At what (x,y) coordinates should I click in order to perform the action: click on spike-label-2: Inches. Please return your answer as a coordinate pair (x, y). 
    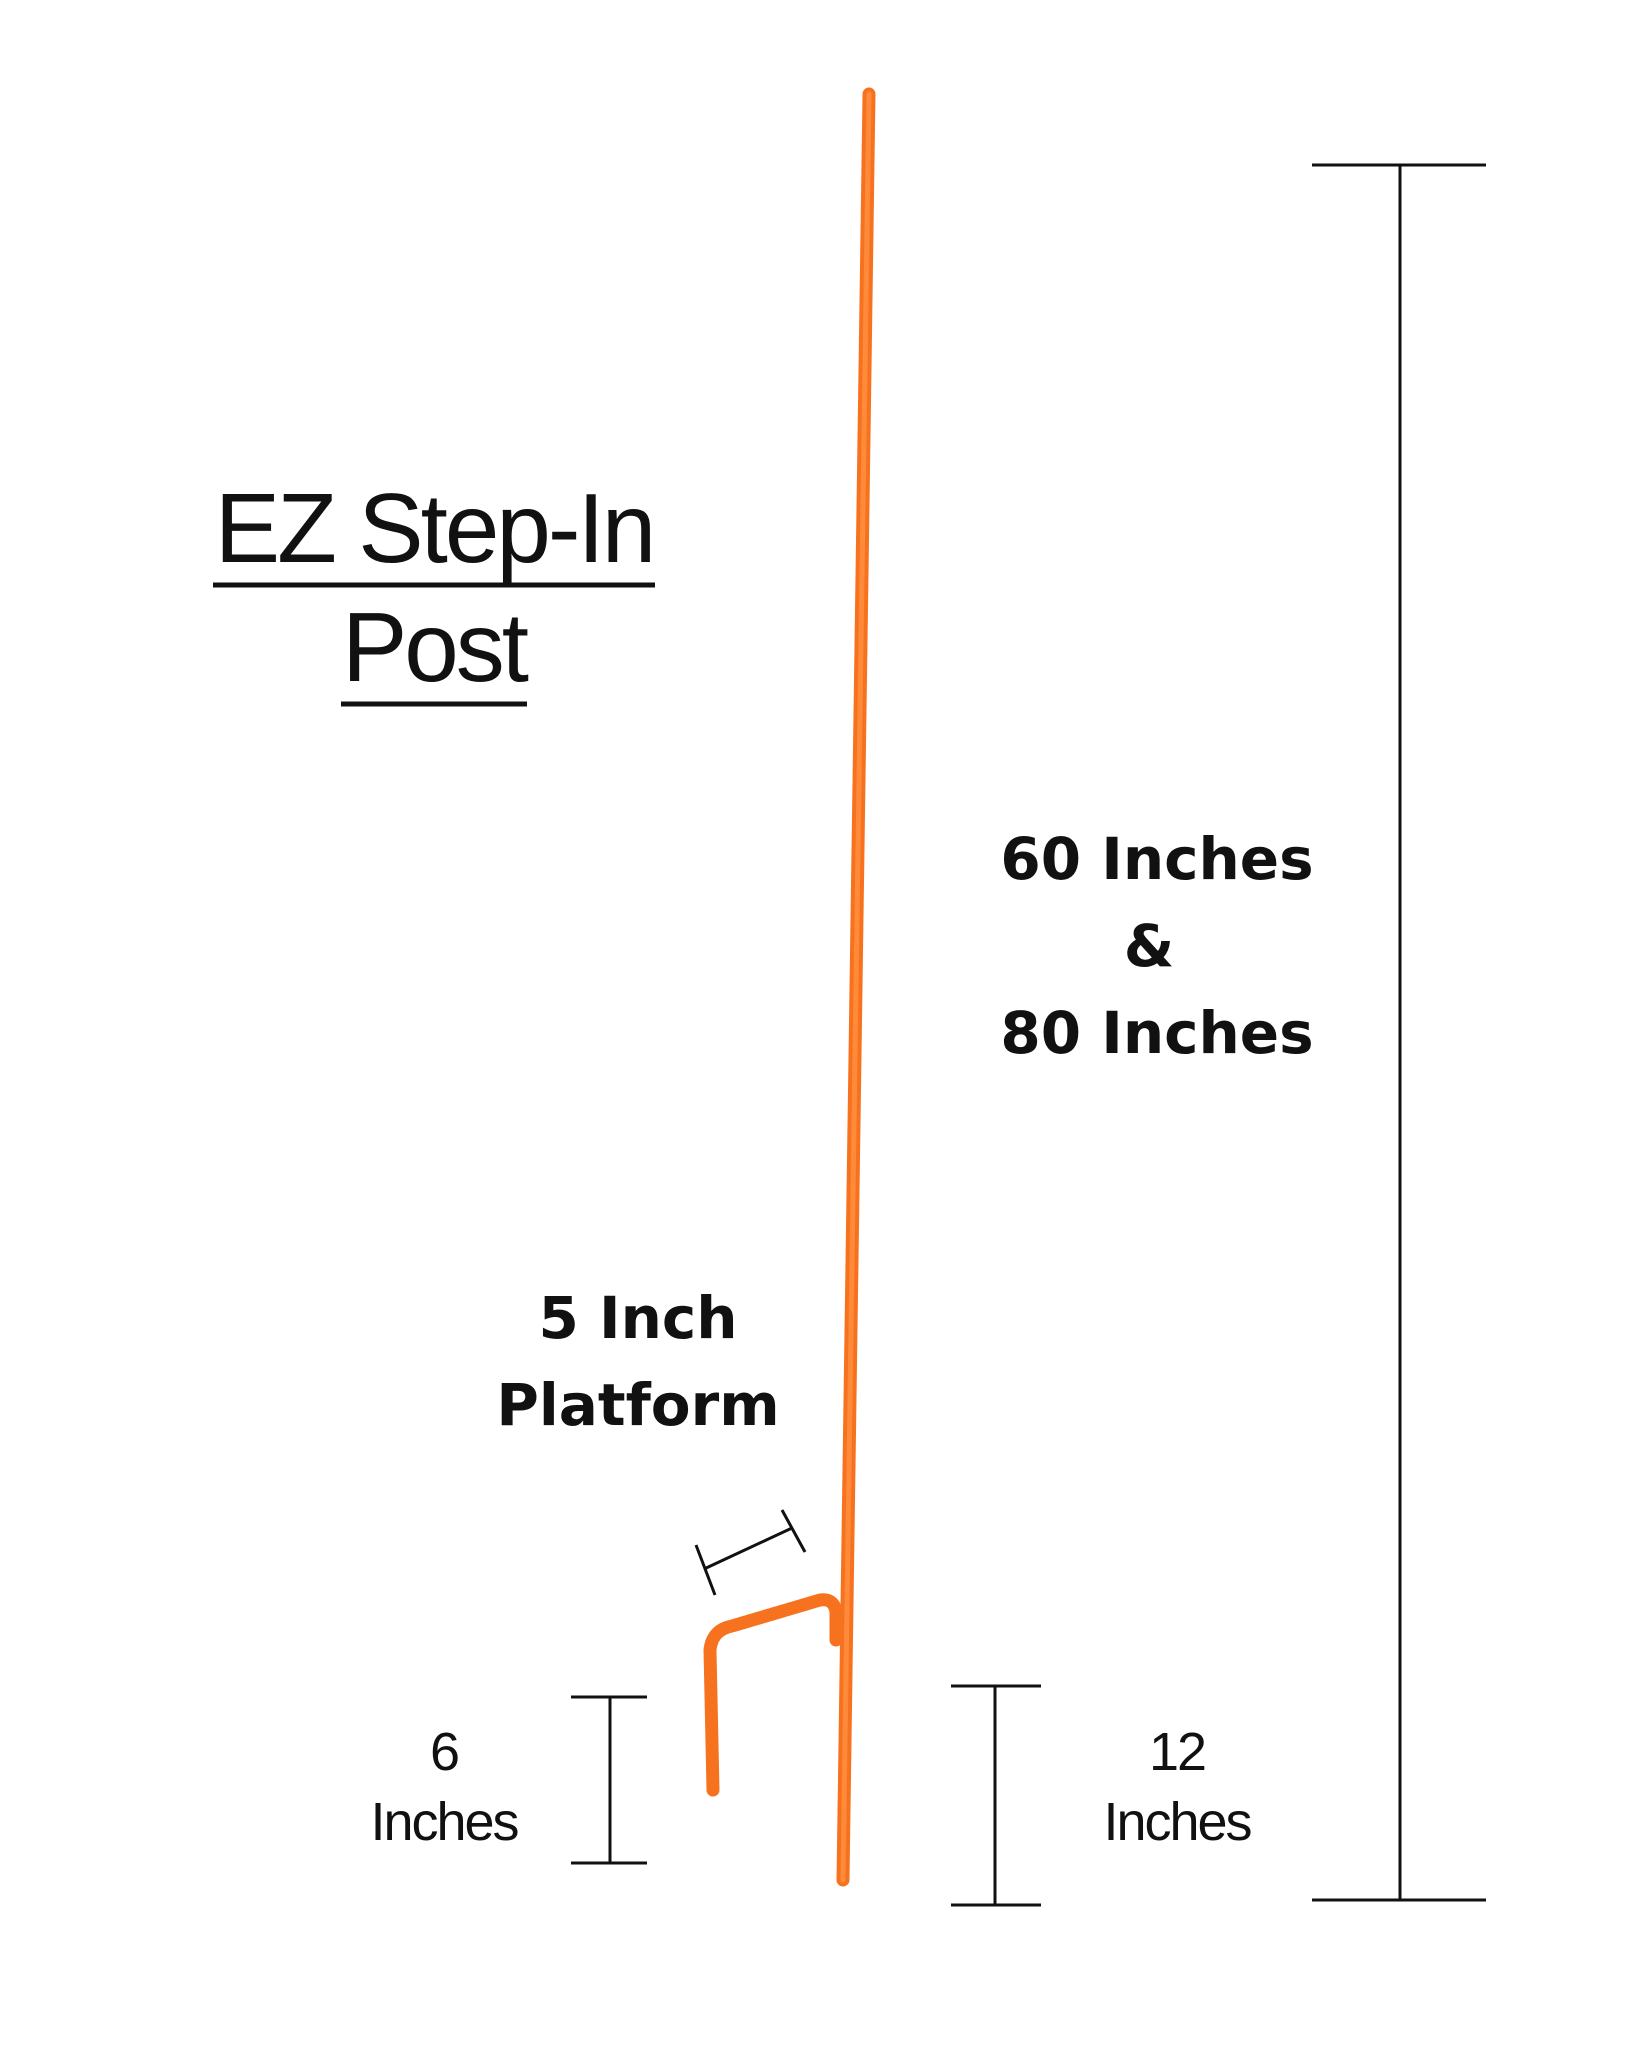
    Looking at the image, I should click on (444, 1822).